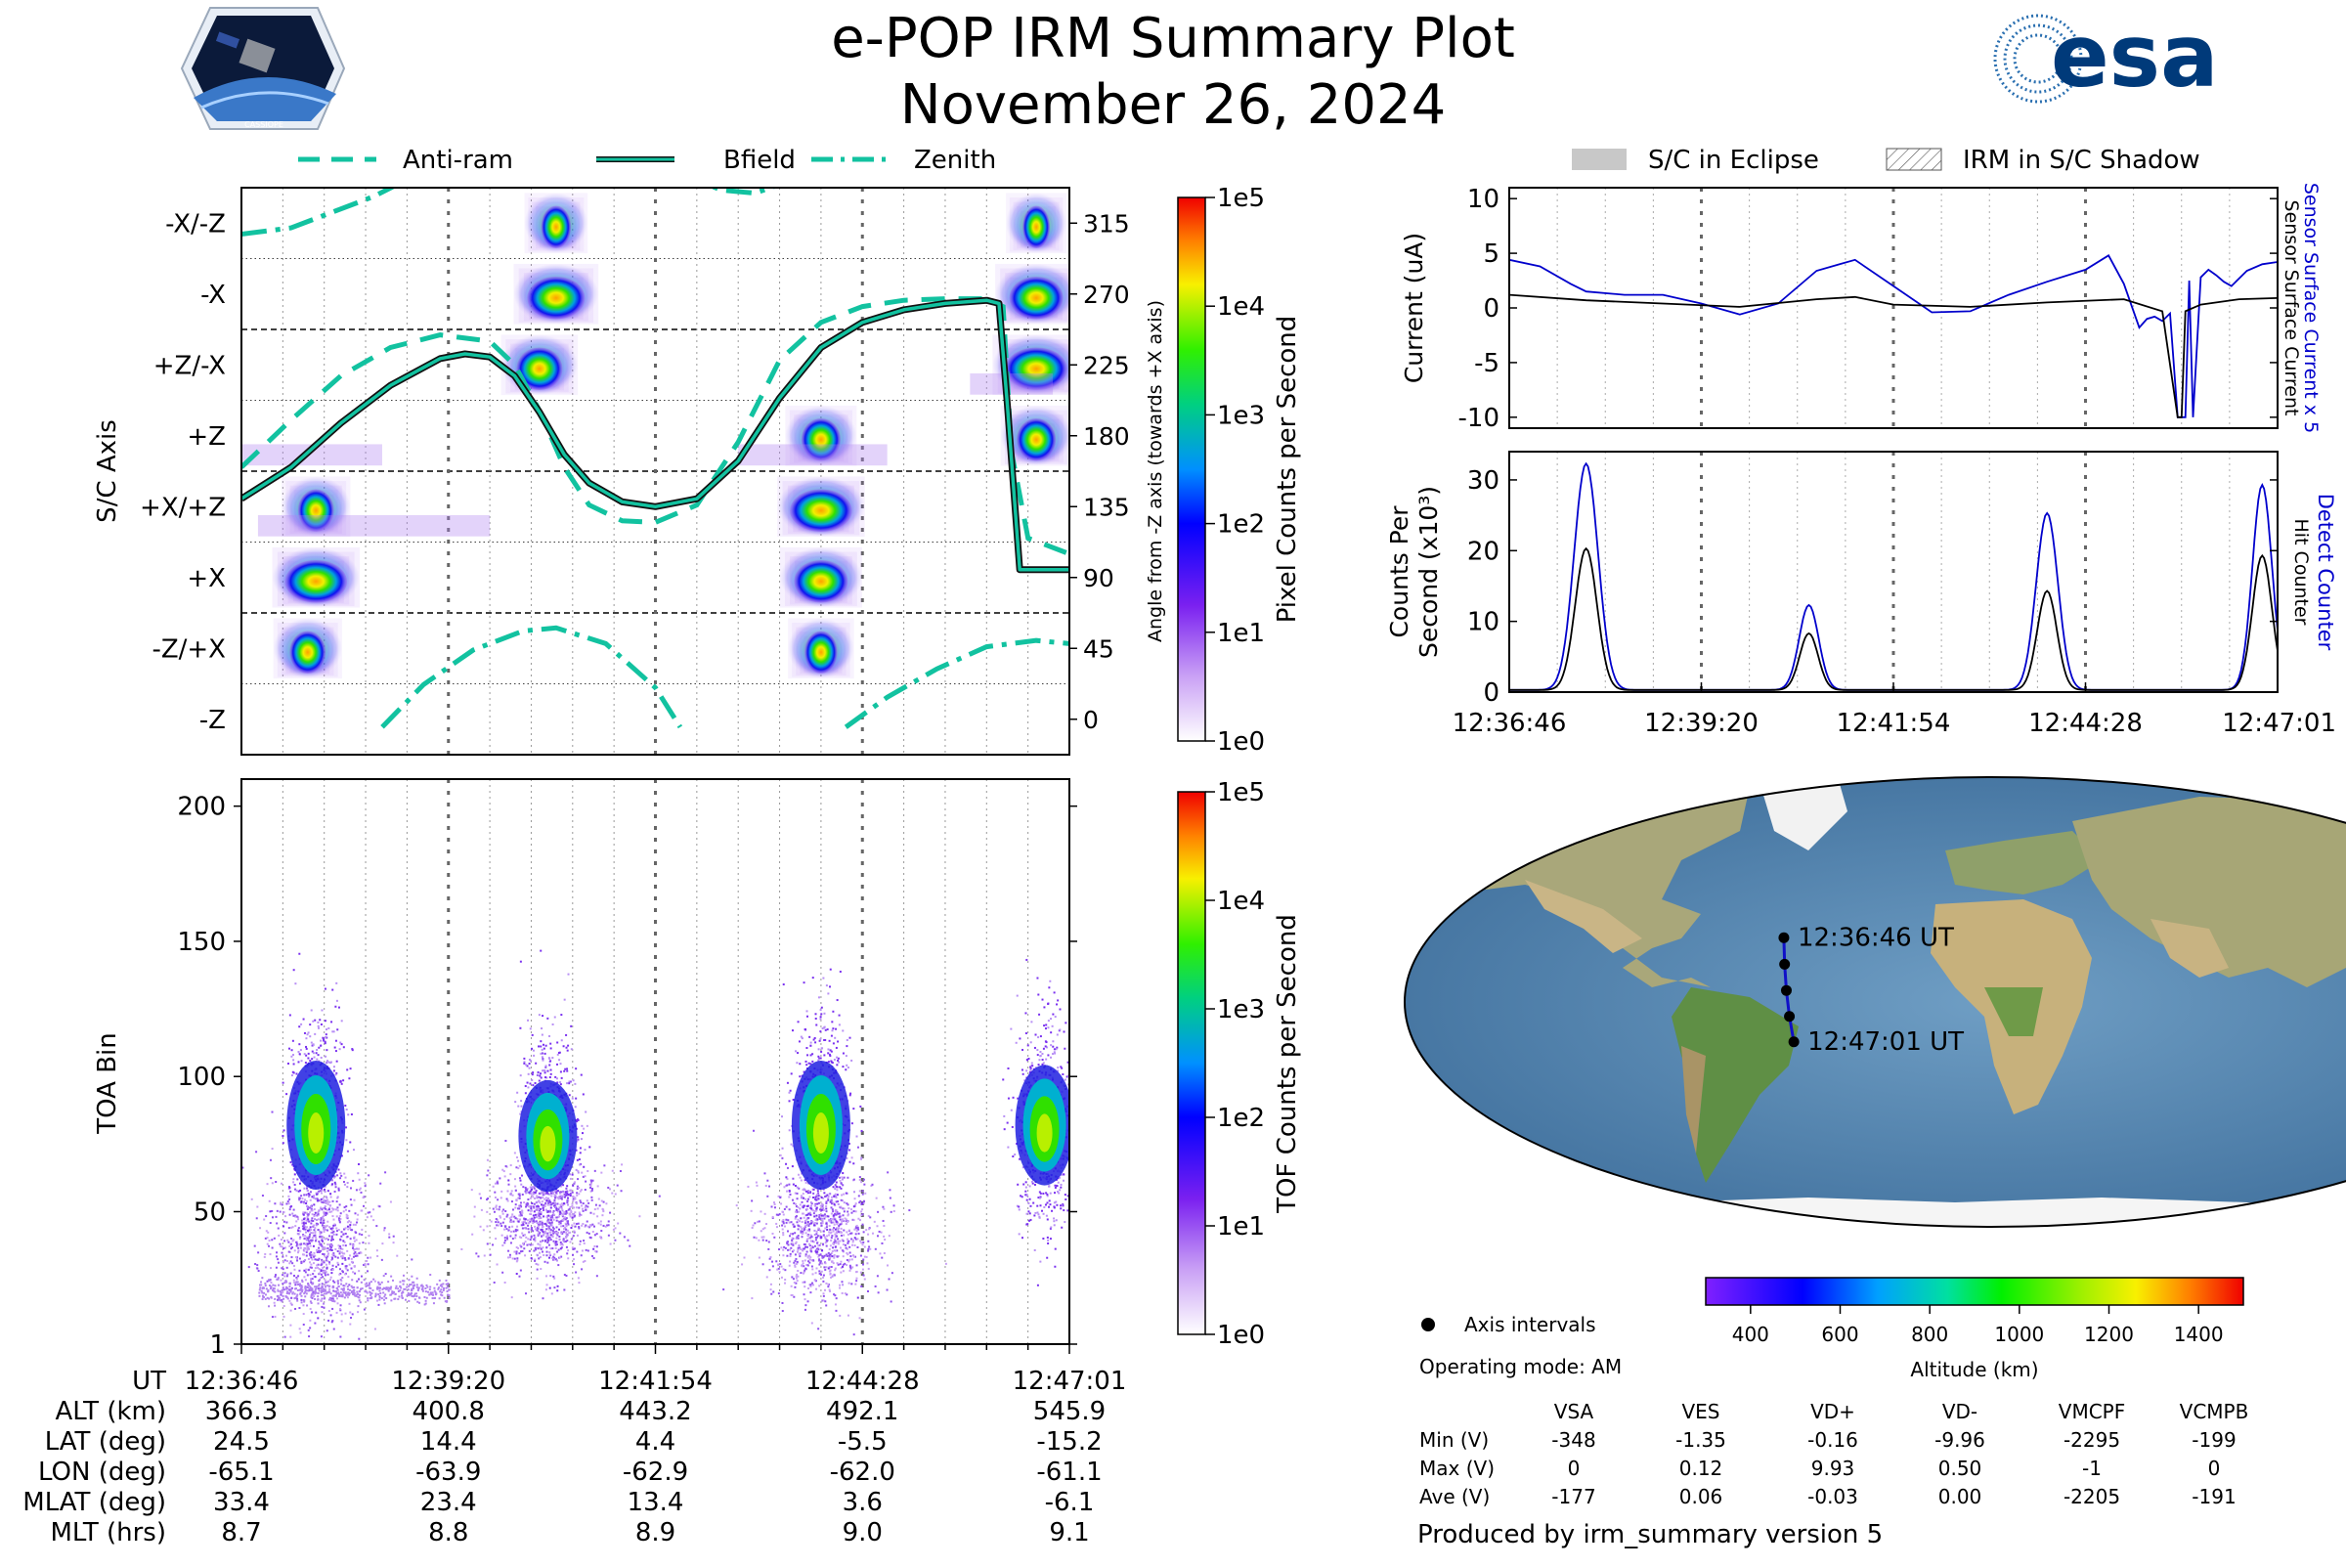 Image resolution: width=2346 pixels, height=1568 pixels. What do you see at coordinates (458, 161) in the screenshot?
I see `legend-anti-ram-label: Anti-ram` at bounding box center [458, 161].